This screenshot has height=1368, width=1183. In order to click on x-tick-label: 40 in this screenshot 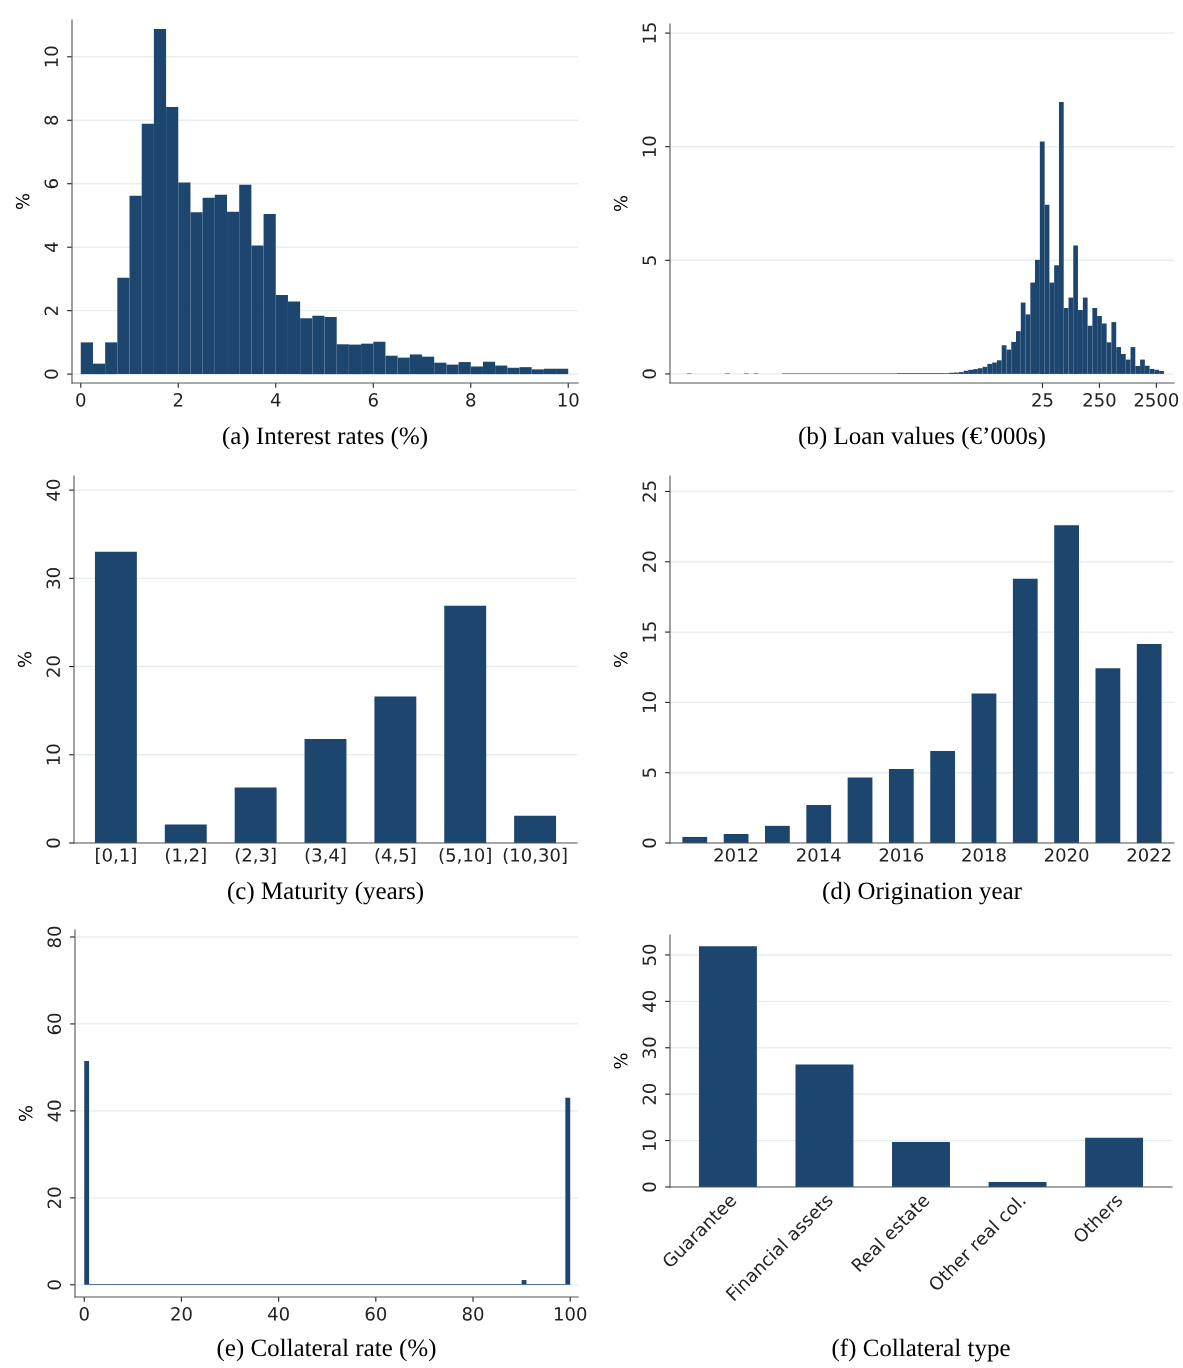, I will do `click(278, 1314)`.